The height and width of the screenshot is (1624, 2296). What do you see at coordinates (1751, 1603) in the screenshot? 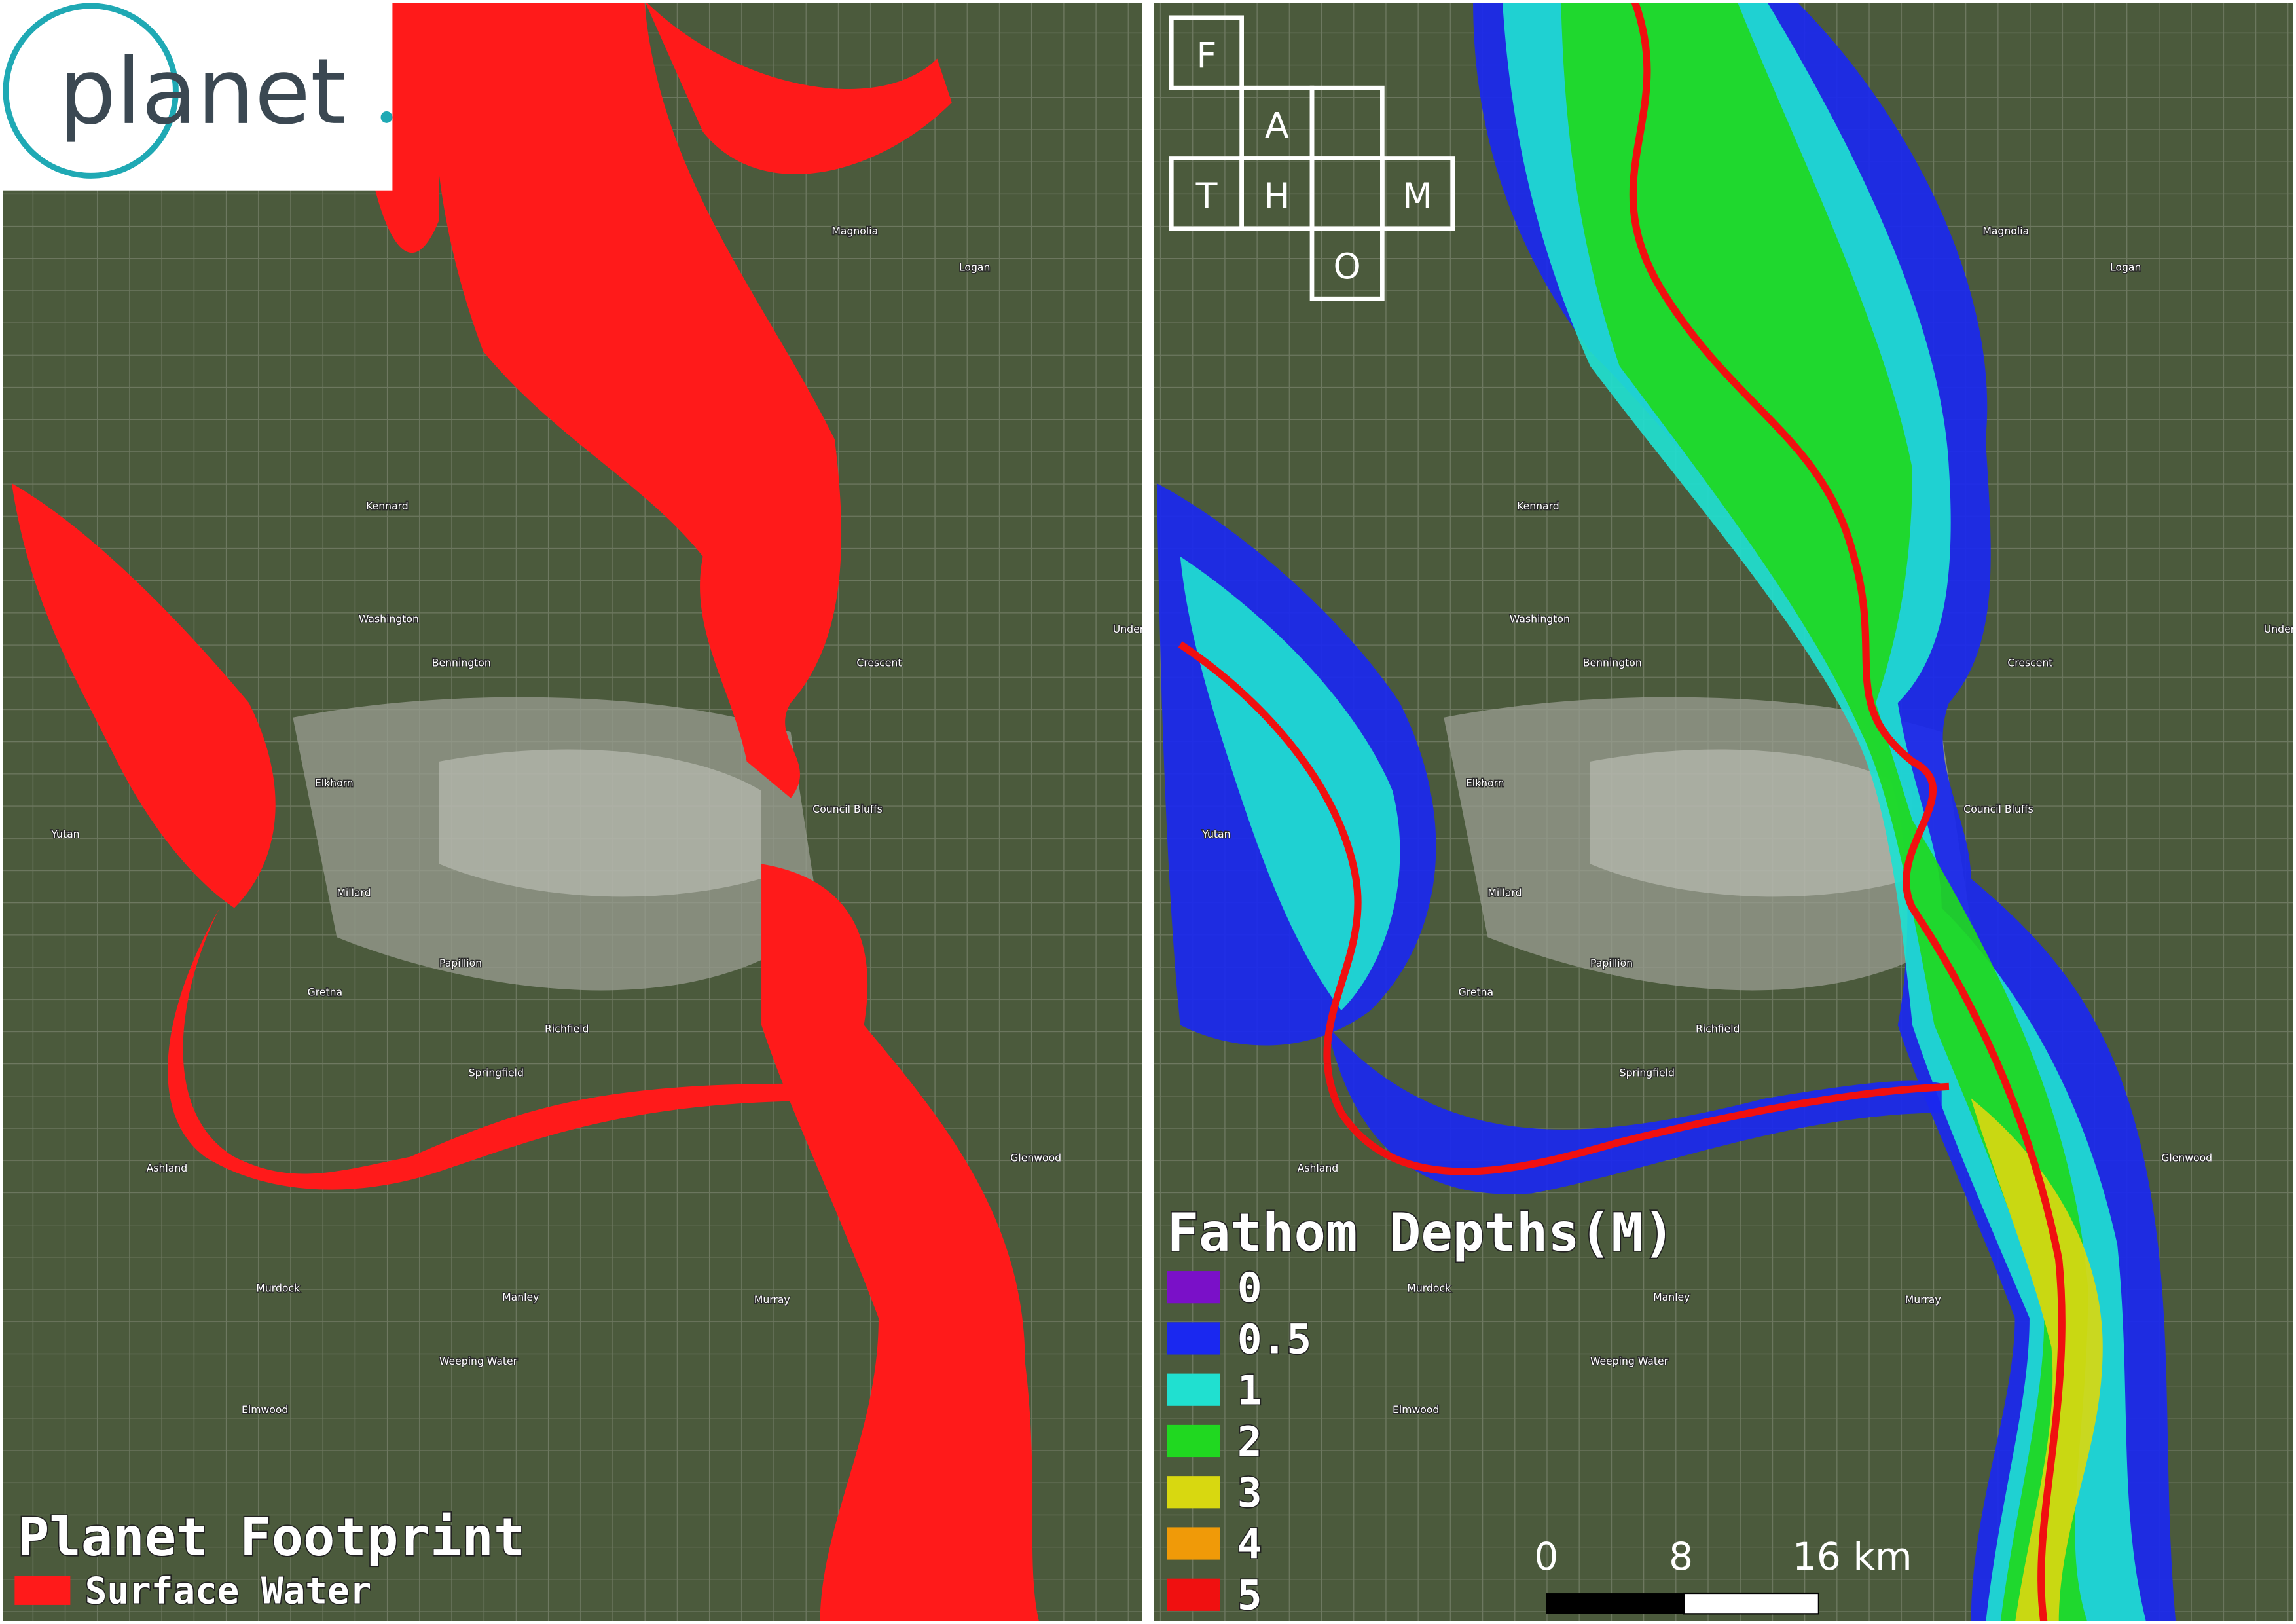
I see `scale-bar-white` at bounding box center [1751, 1603].